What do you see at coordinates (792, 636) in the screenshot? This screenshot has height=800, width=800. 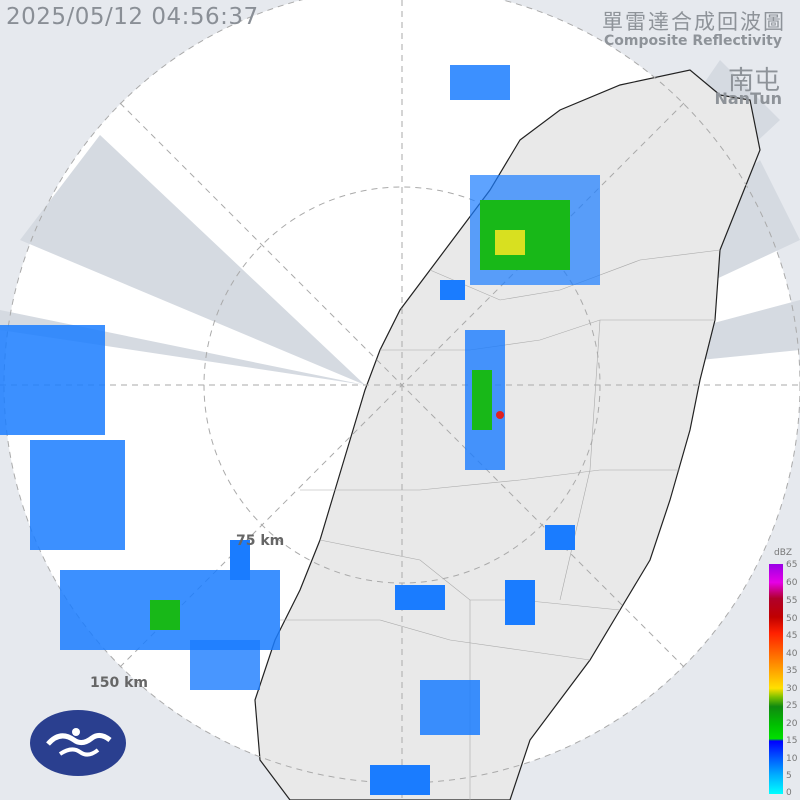 I see `legend-tick: 45` at bounding box center [792, 636].